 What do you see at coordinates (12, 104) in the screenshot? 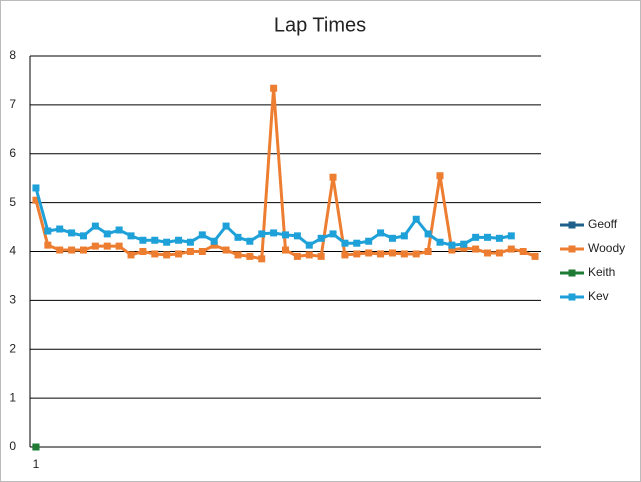
I see `y-tick-label: 7` at bounding box center [12, 104].